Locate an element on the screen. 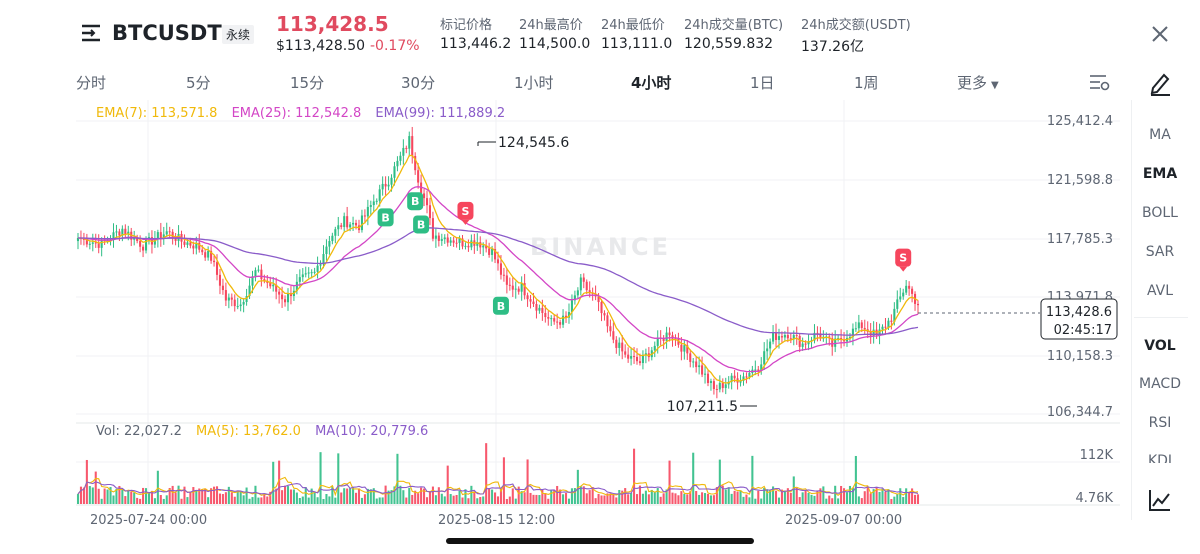  timeframe-tab-15m: 15分 is located at coordinates (307, 83).